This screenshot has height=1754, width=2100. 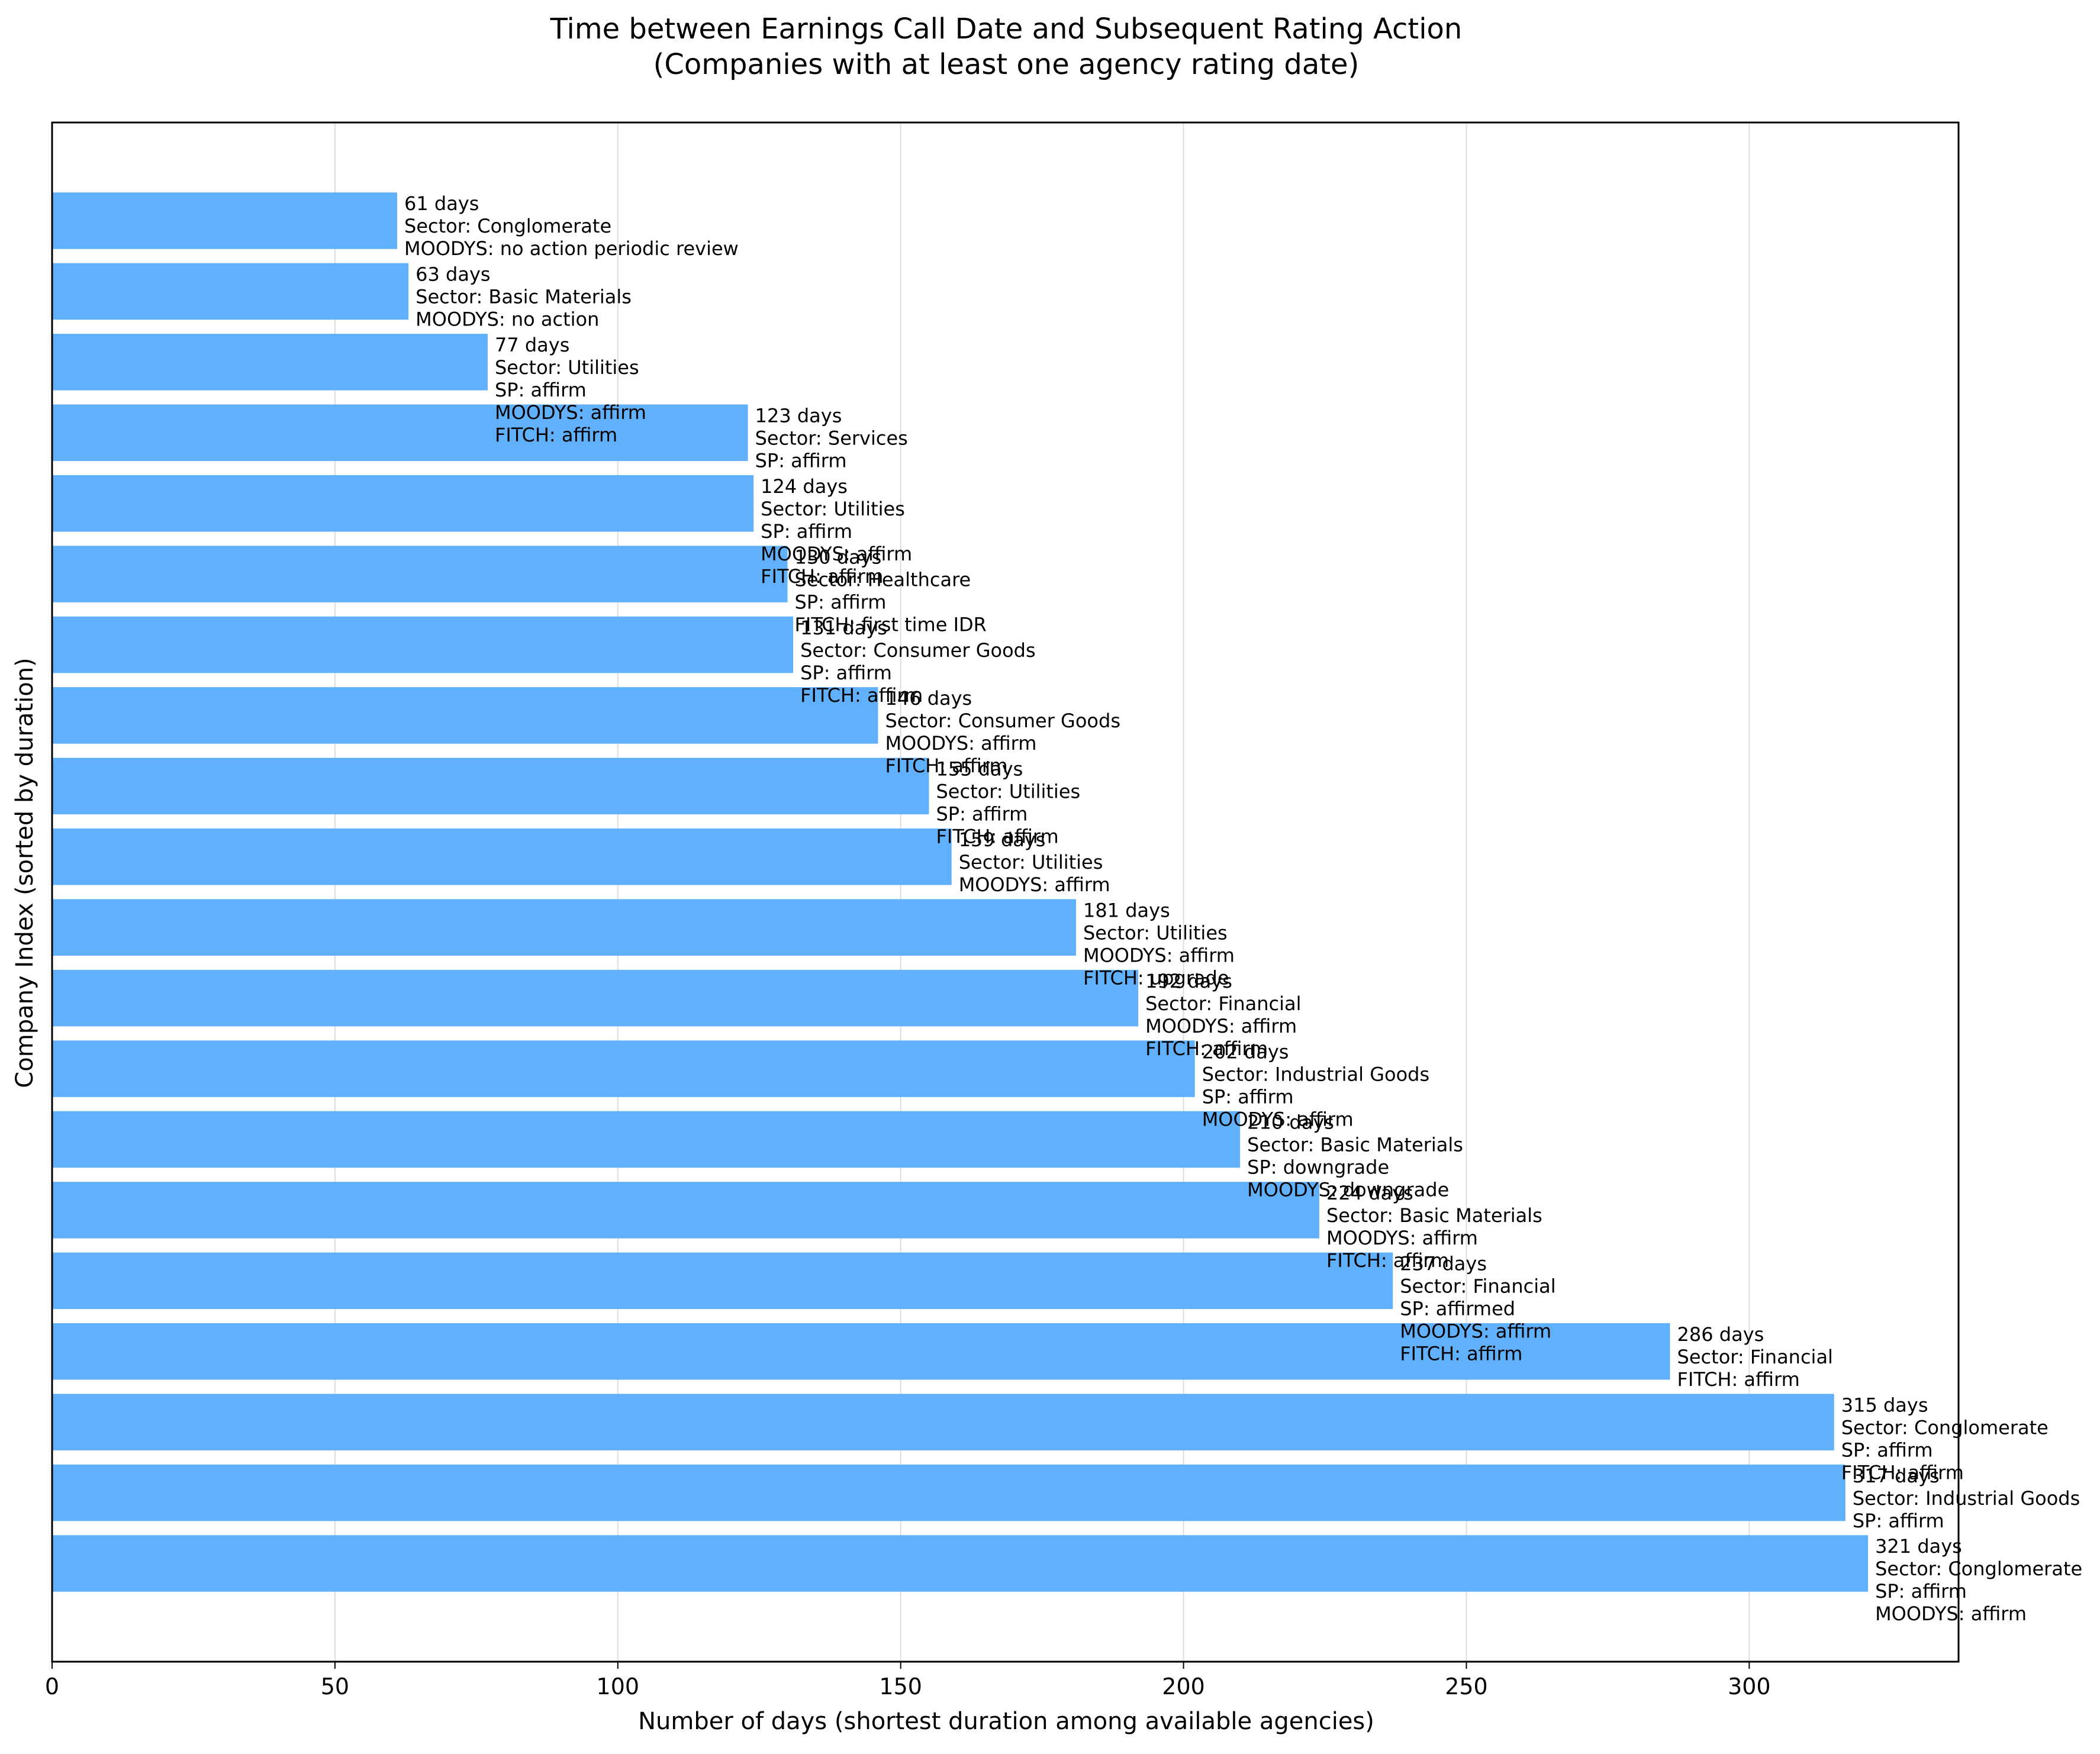 I want to click on annotation-line: MOODYS: no action periodic review, so click(x=571, y=248).